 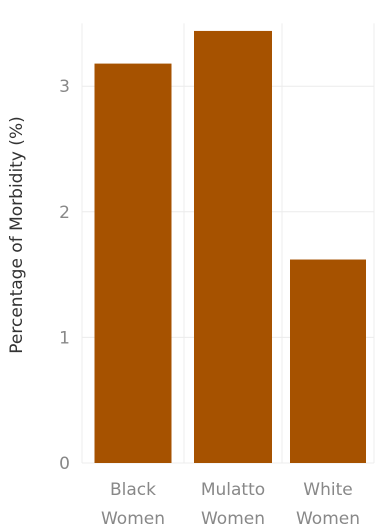 I want to click on bar-white-women, so click(x=328, y=361).